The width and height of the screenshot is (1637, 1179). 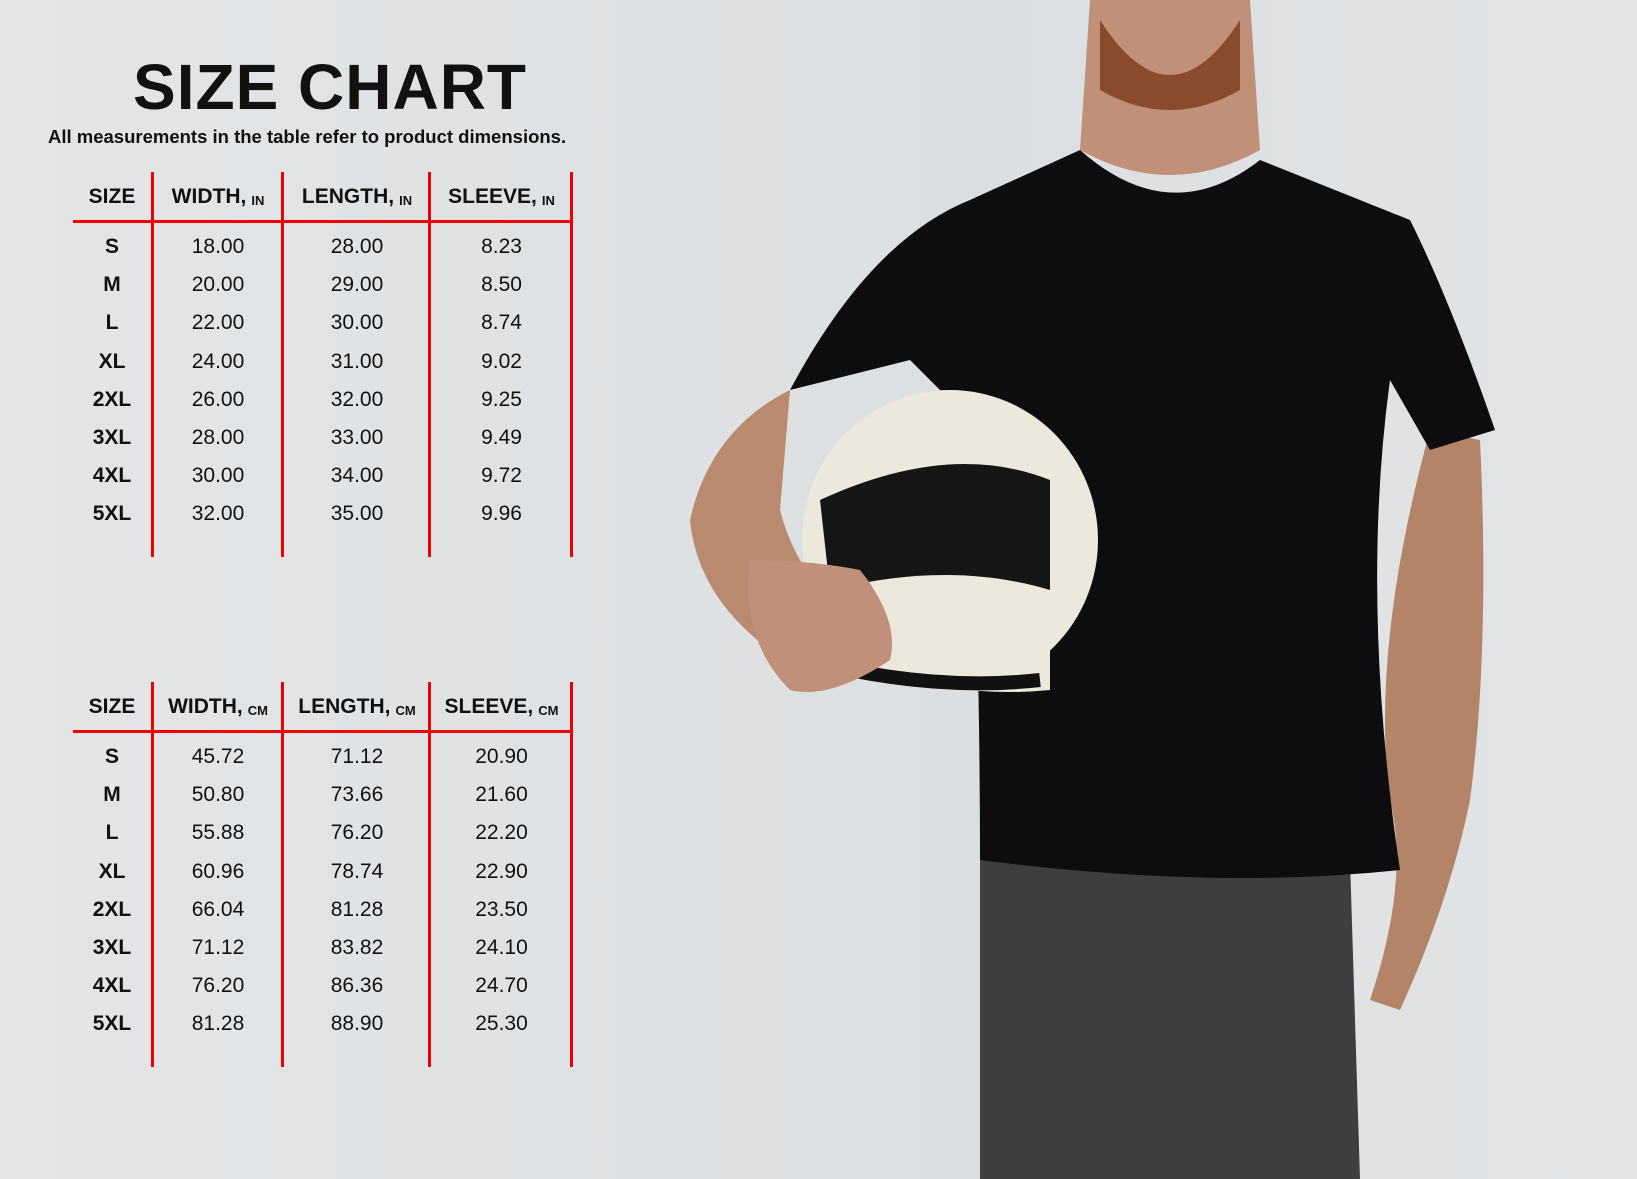 What do you see at coordinates (357, 476) in the screenshot?
I see `measurement-cell: 34.00` at bounding box center [357, 476].